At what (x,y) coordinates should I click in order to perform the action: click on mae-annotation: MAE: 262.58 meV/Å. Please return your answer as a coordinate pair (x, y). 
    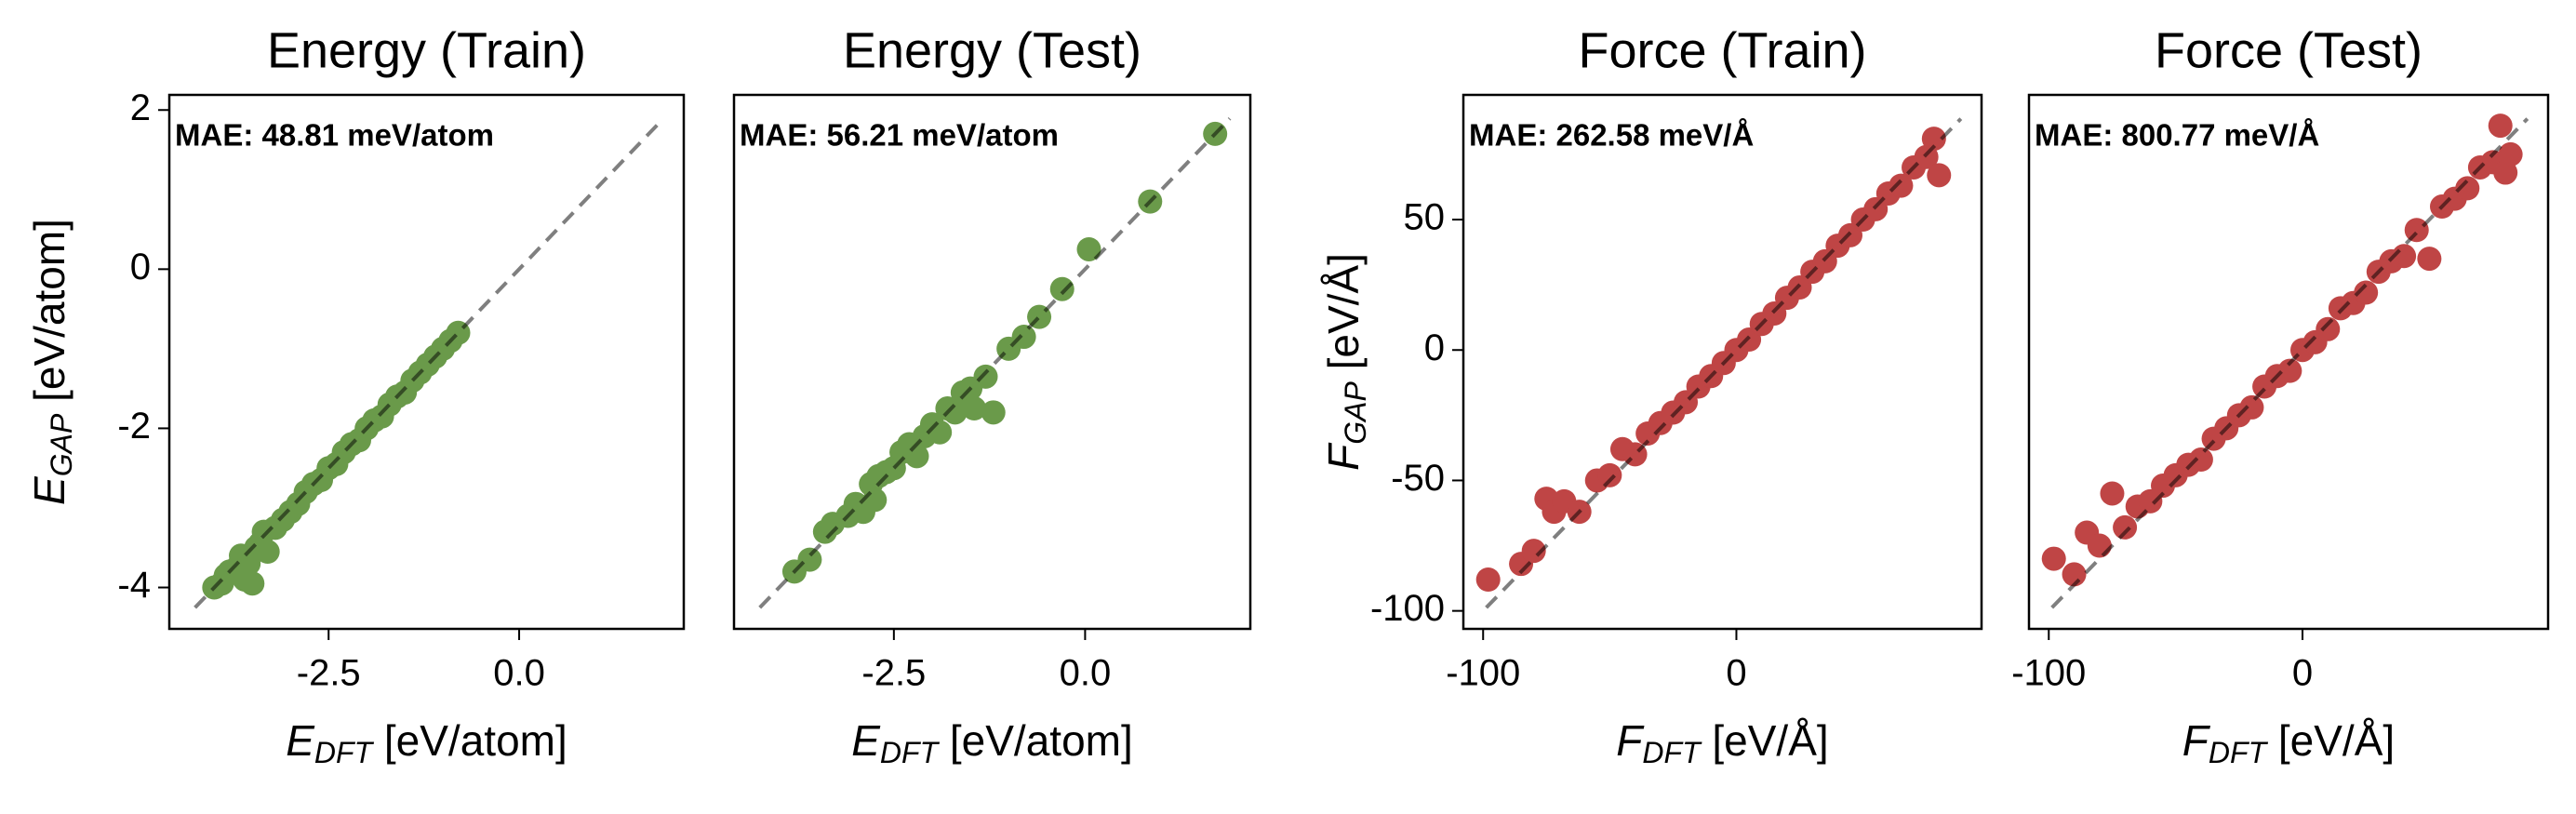
    Looking at the image, I should click on (1611, 135).